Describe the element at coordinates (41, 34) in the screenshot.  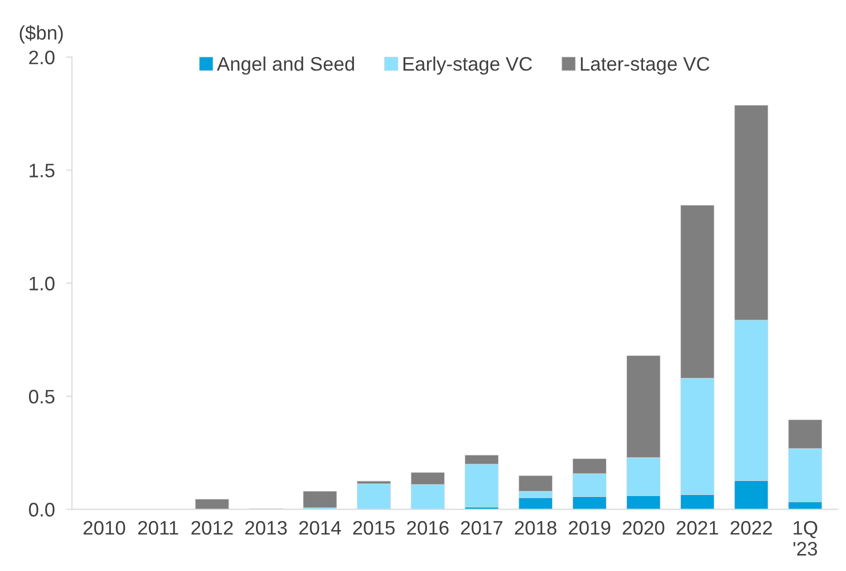
I see `y-axis-title: ($bn)` at that location.